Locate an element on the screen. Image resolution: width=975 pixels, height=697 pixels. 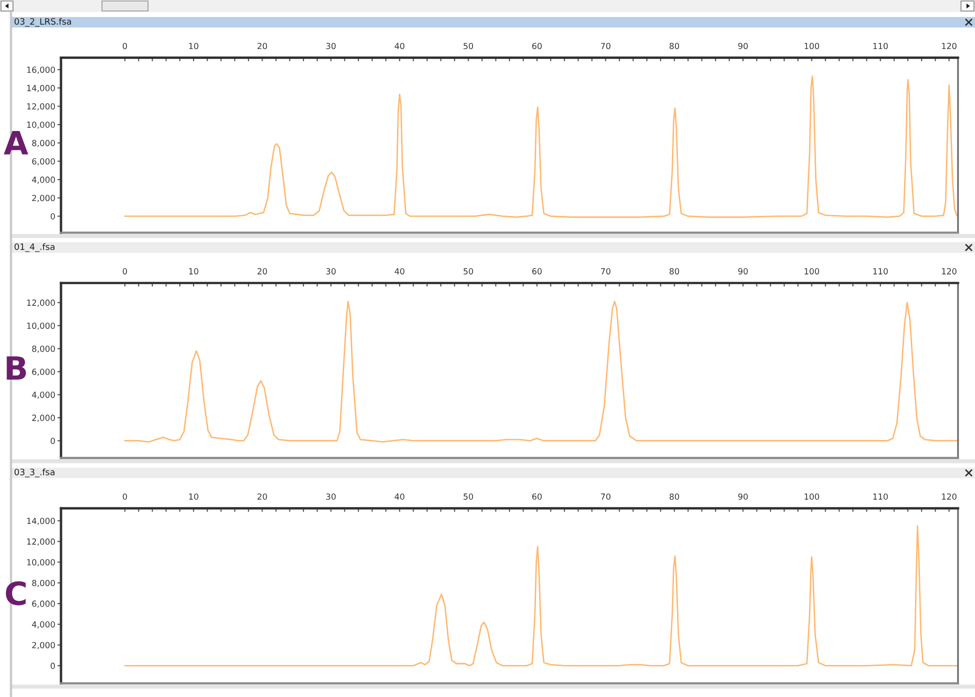
text: B is located at coordinates (16, 368).